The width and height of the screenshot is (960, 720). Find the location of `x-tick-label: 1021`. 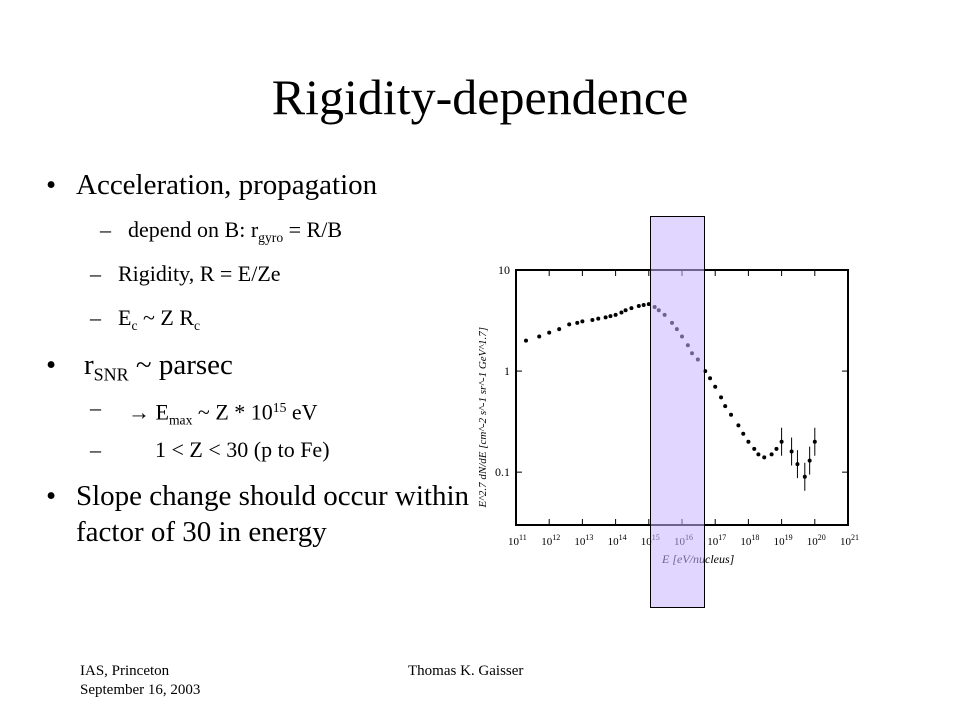

x-tick-label: 1021 is located at coordinates (849, 540).